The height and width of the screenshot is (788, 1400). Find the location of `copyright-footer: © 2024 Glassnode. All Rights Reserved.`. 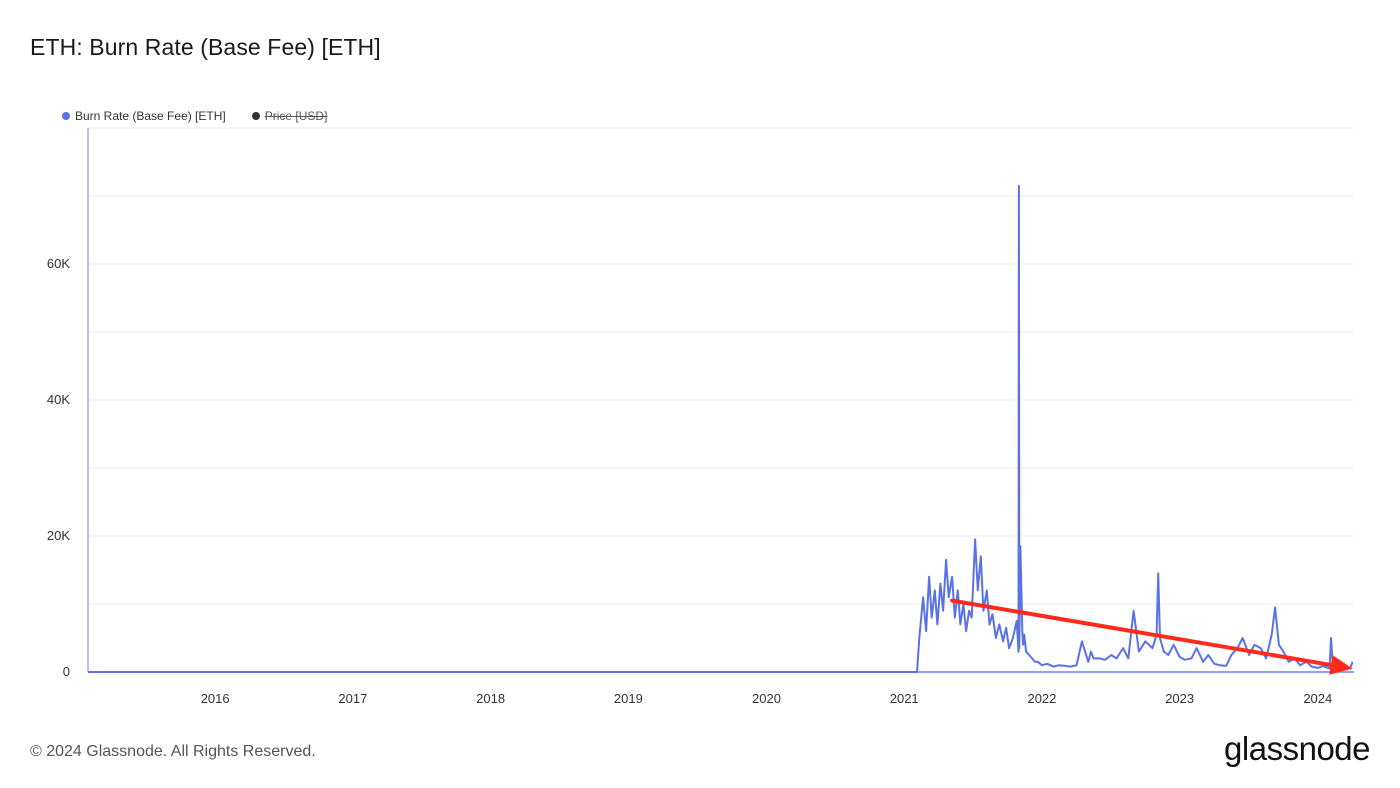

copyright-footer: © 2024 Glassnode. All Rights Reserved. is located at coordinates (173, 751).